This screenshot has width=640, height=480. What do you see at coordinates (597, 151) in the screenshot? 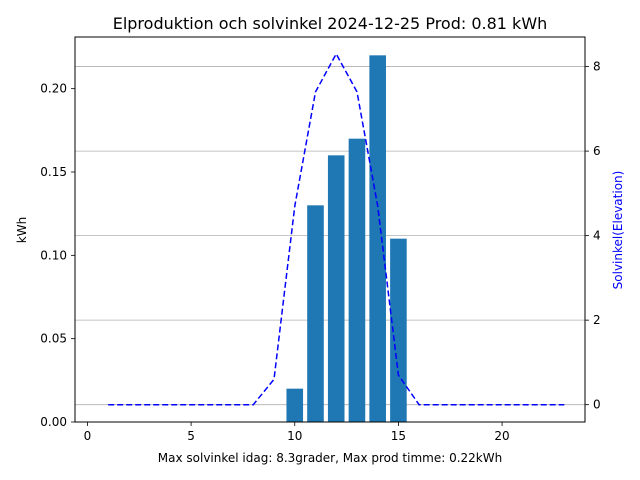
I see `y2-tick-label: 6` at bounding box center [597, 151].